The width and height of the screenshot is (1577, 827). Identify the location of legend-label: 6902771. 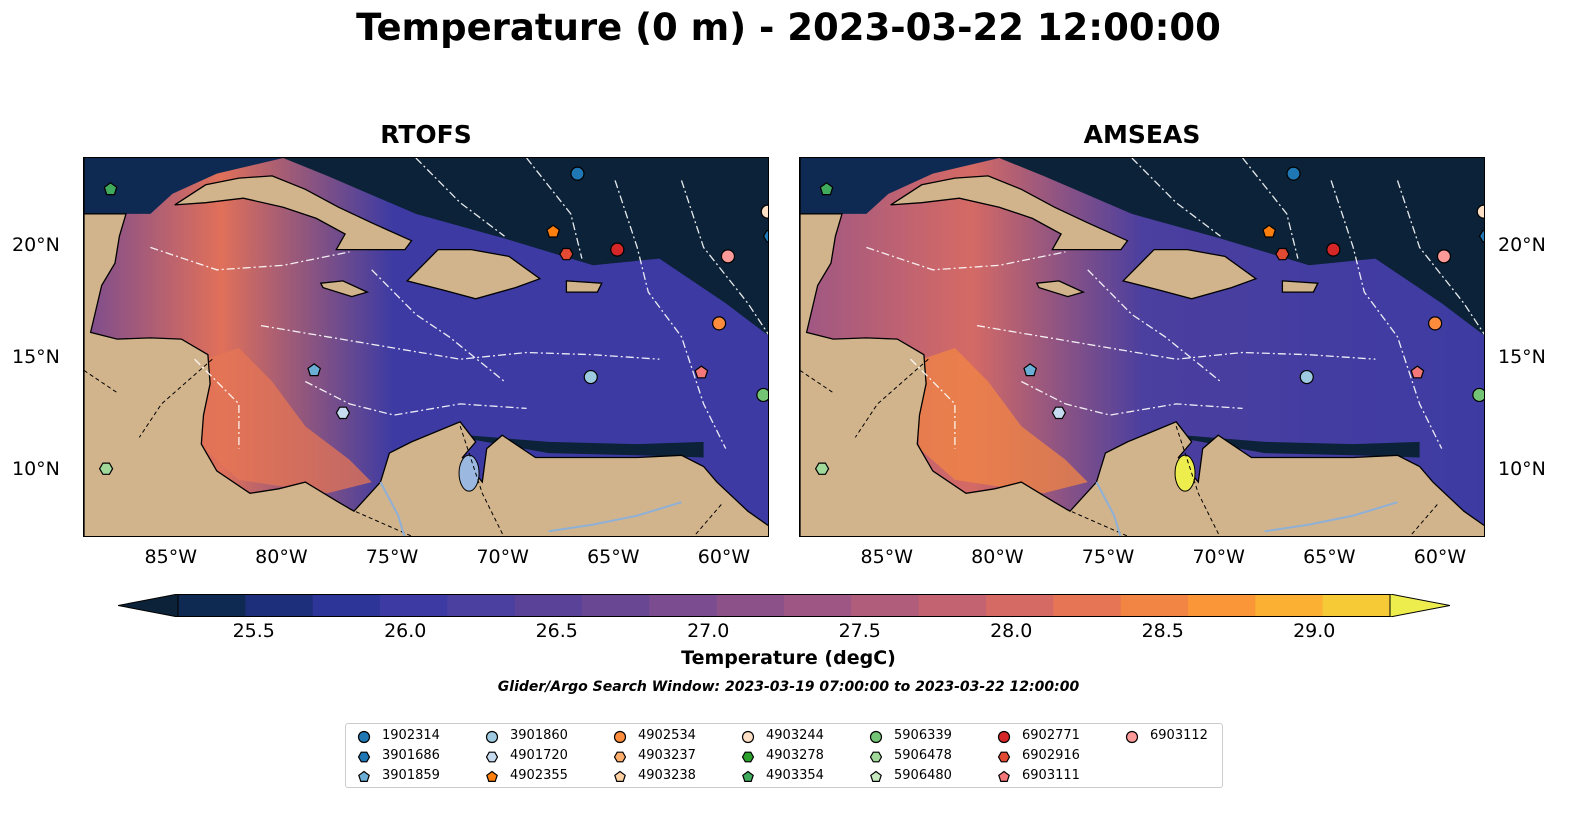
(1051, 735).